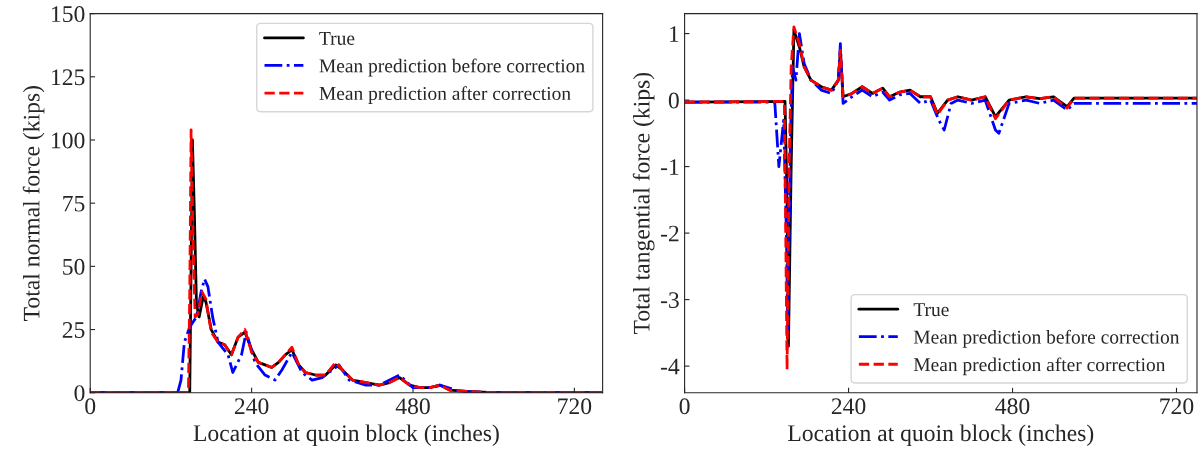 The height and width of the screenshot is (454, 1203). What do you see at coordinates (669, 300) in the screenshot?
I see `y-tick-label: -3` at bounding box center [669, 300].